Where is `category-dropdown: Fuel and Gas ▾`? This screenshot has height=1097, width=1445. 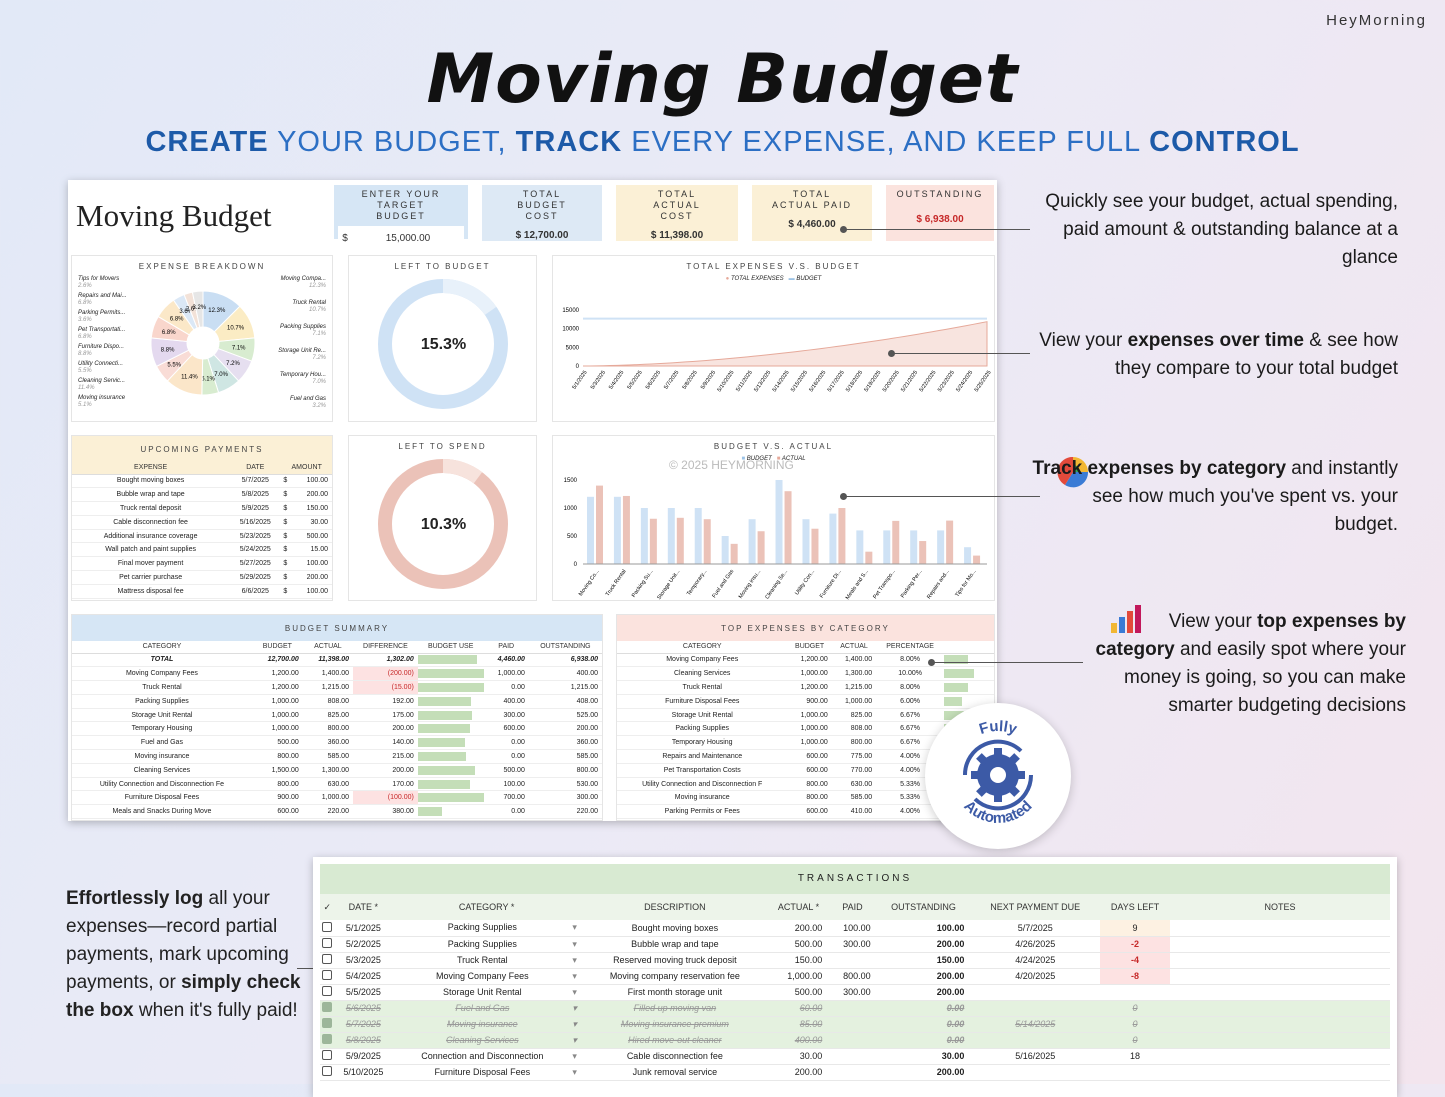
category-dropdown: Fuel and Gas ▾ is located at coordinates (486, 1008).